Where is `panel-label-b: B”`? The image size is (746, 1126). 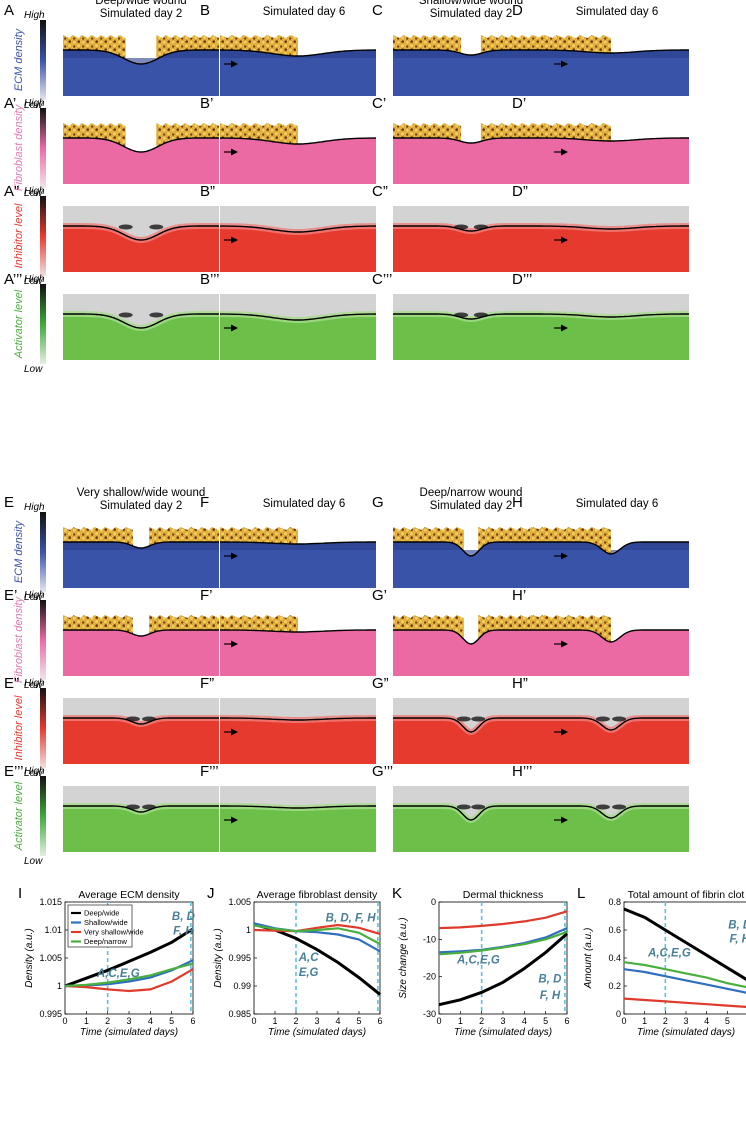 panel-label-b: B” is located at coordinates (207, 191).